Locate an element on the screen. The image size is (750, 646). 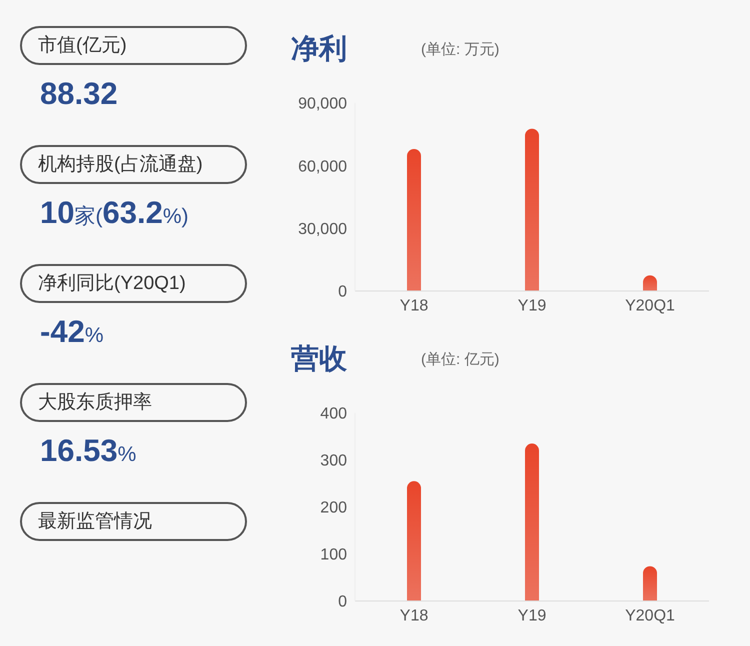
category-label: 净利同比(Y20Q1) is located at coordinates (133, 283).